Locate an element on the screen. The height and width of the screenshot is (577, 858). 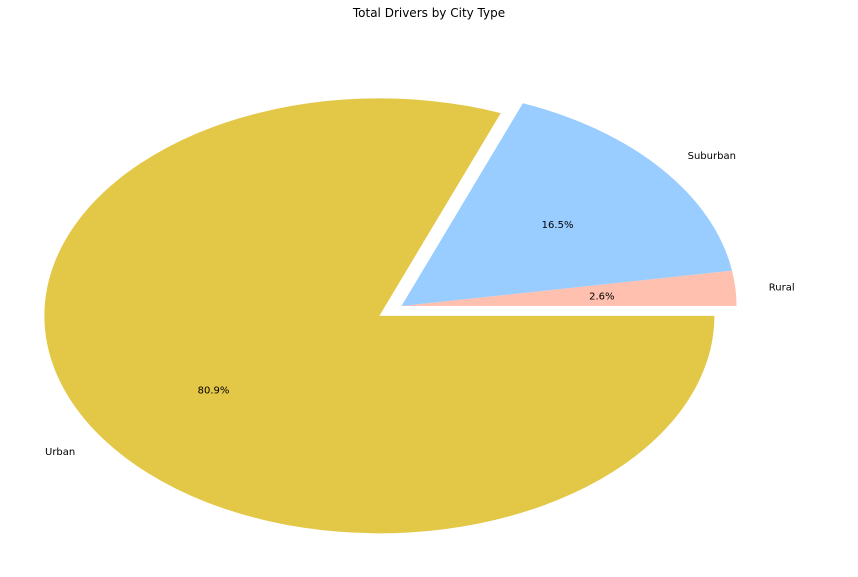
slice-label-suburban: Suburban is located at coordinates (712, 156).